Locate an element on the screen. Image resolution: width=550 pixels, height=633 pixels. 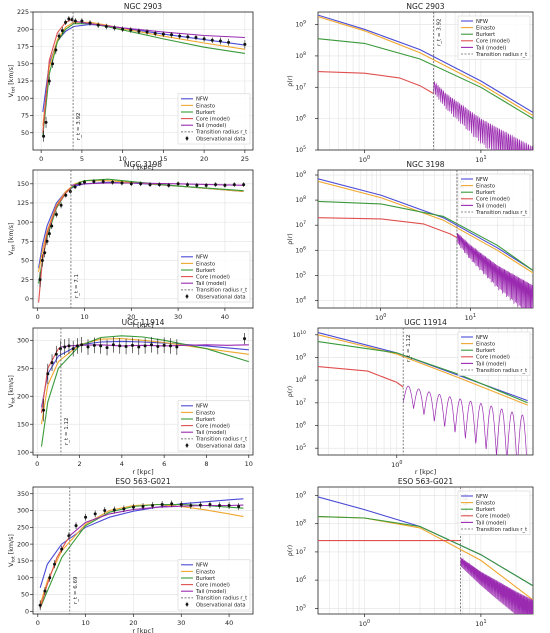
y-tick-label: 150 is located at coordinates (23, 424).